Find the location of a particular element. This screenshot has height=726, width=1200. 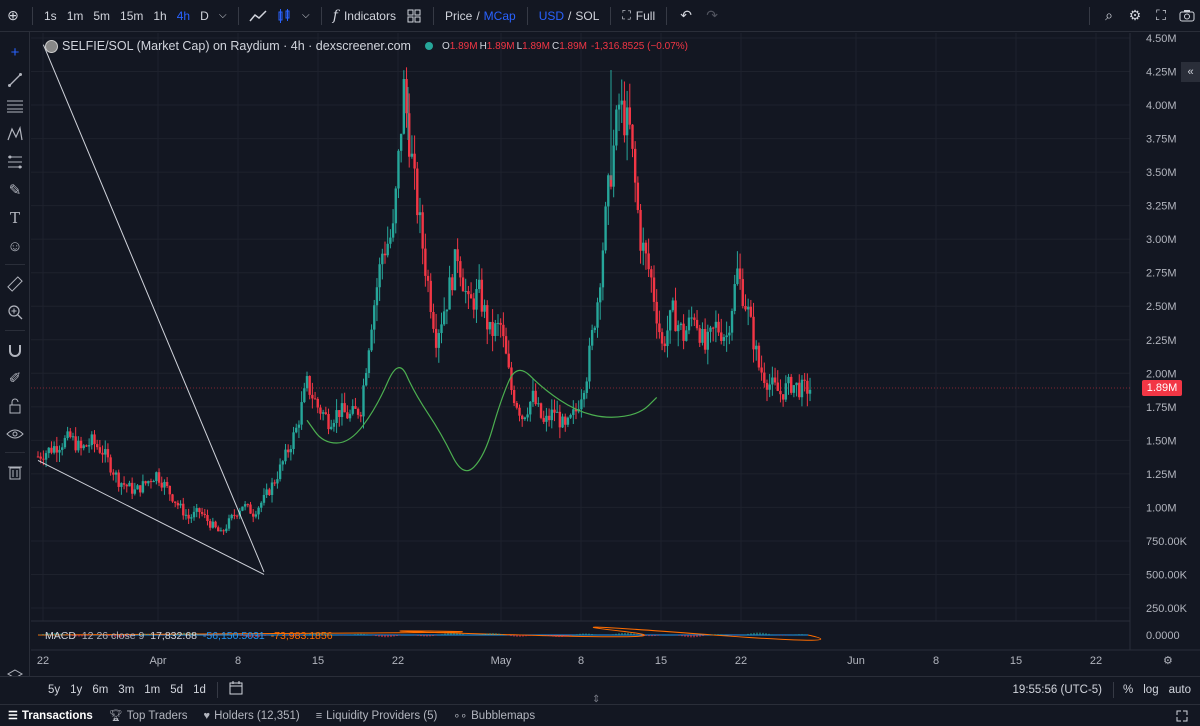

interval-15m: 15m is located at coordinates (132, 15).